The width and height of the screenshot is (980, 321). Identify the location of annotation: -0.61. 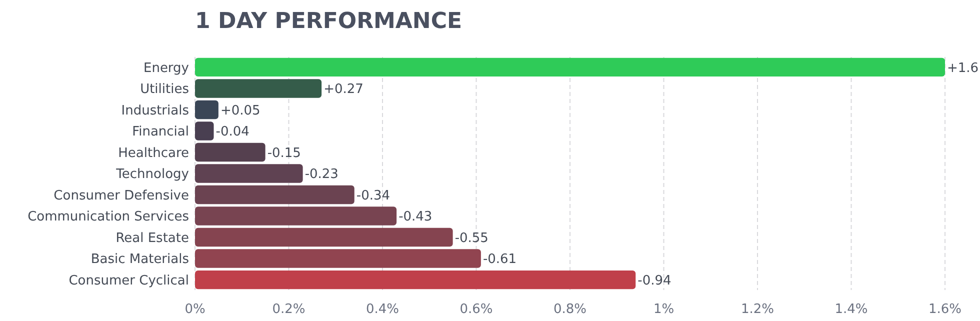
(499, 260).